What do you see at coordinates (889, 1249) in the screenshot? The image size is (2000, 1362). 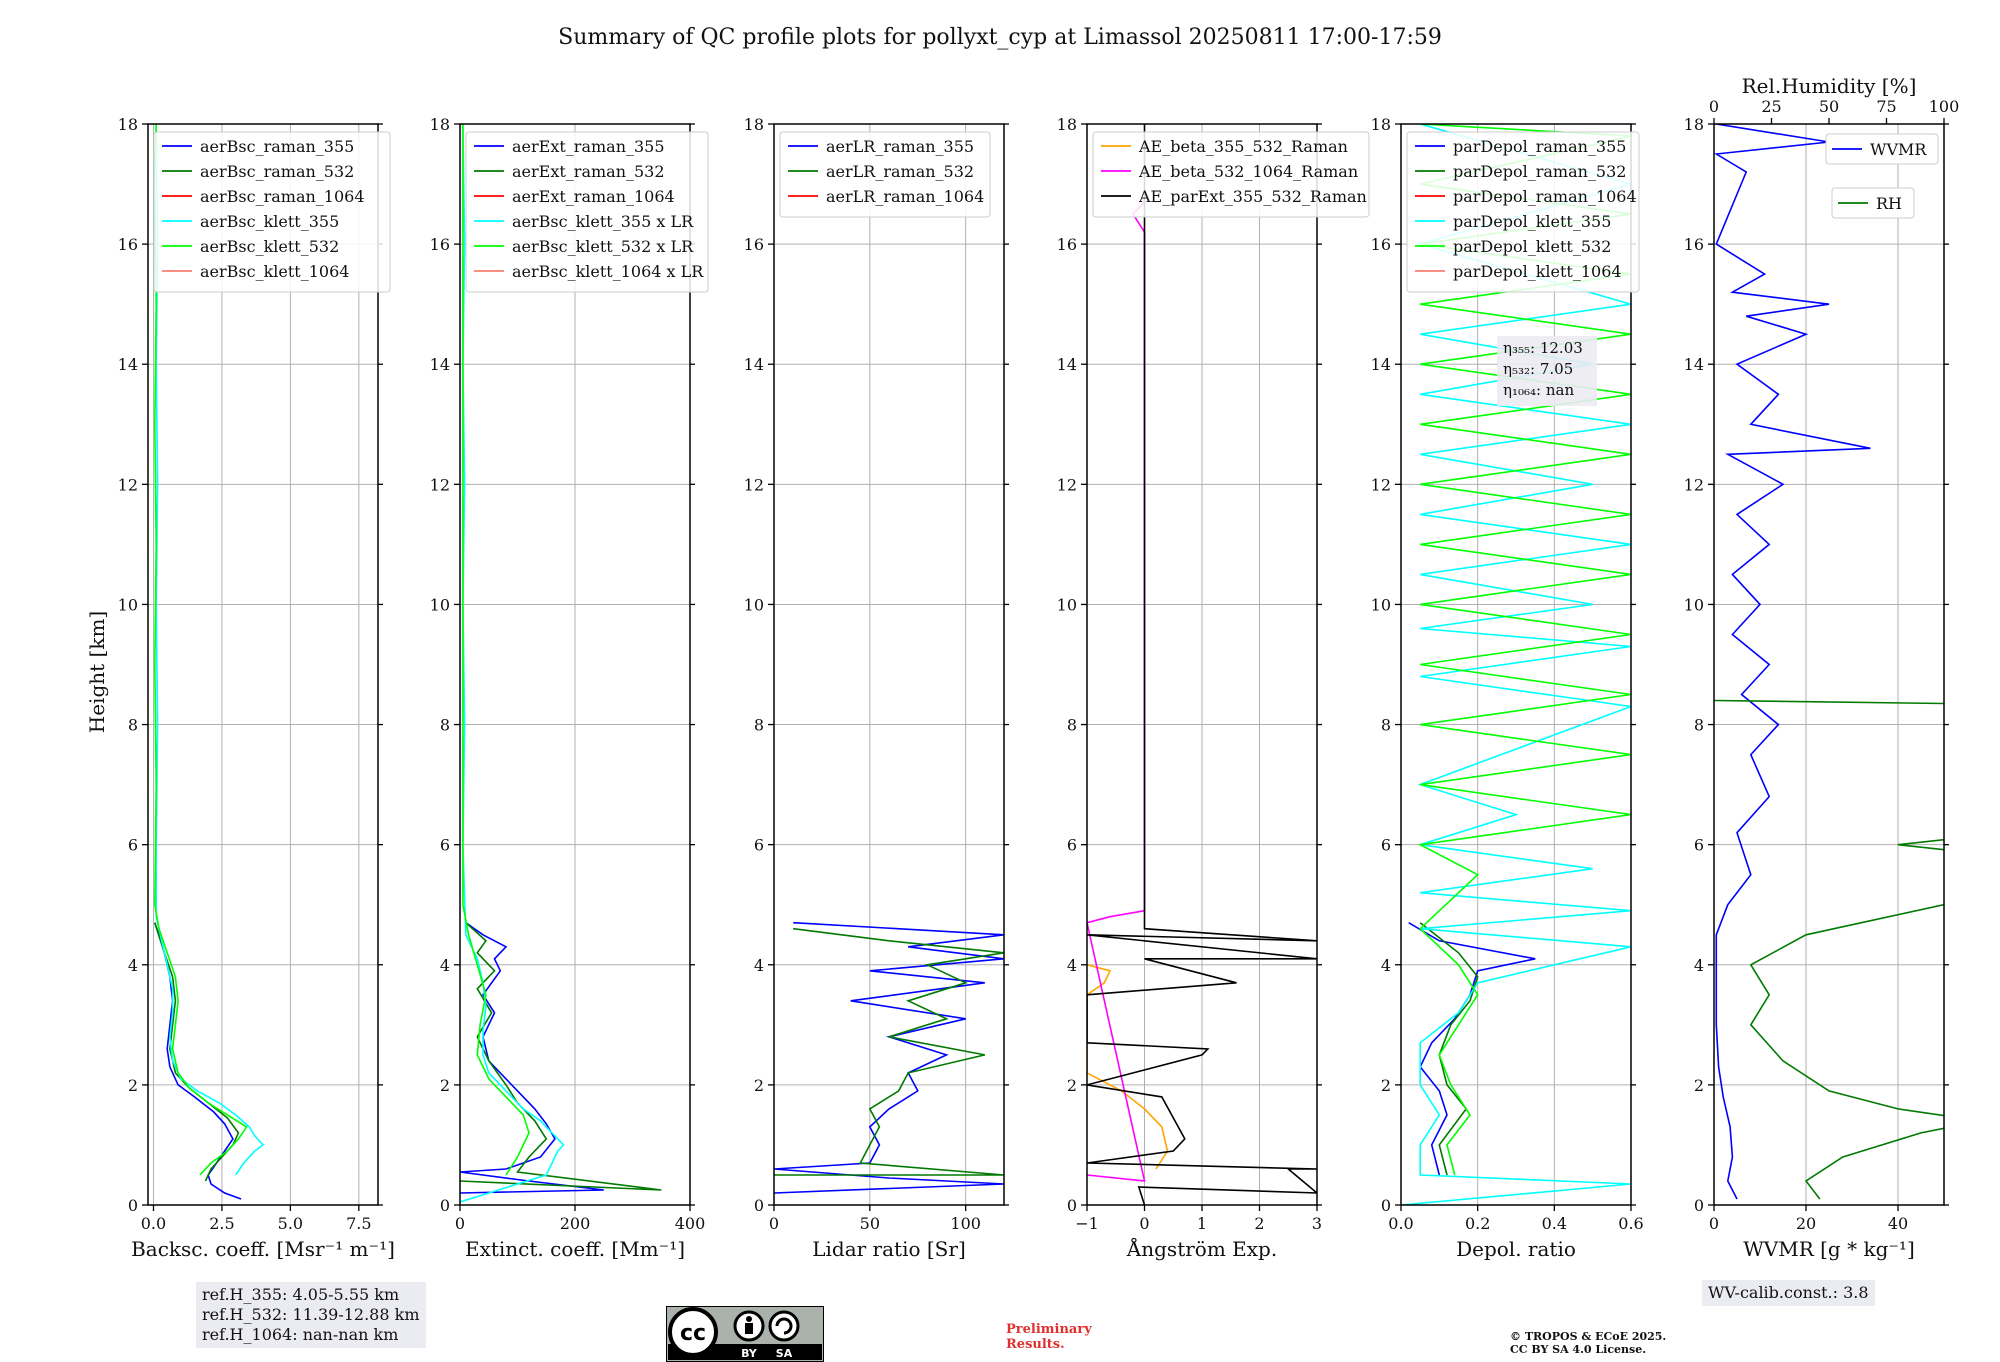 I see `x-axis-label: Lidar ratio [Sr]` at bounding box center [889, 1249].